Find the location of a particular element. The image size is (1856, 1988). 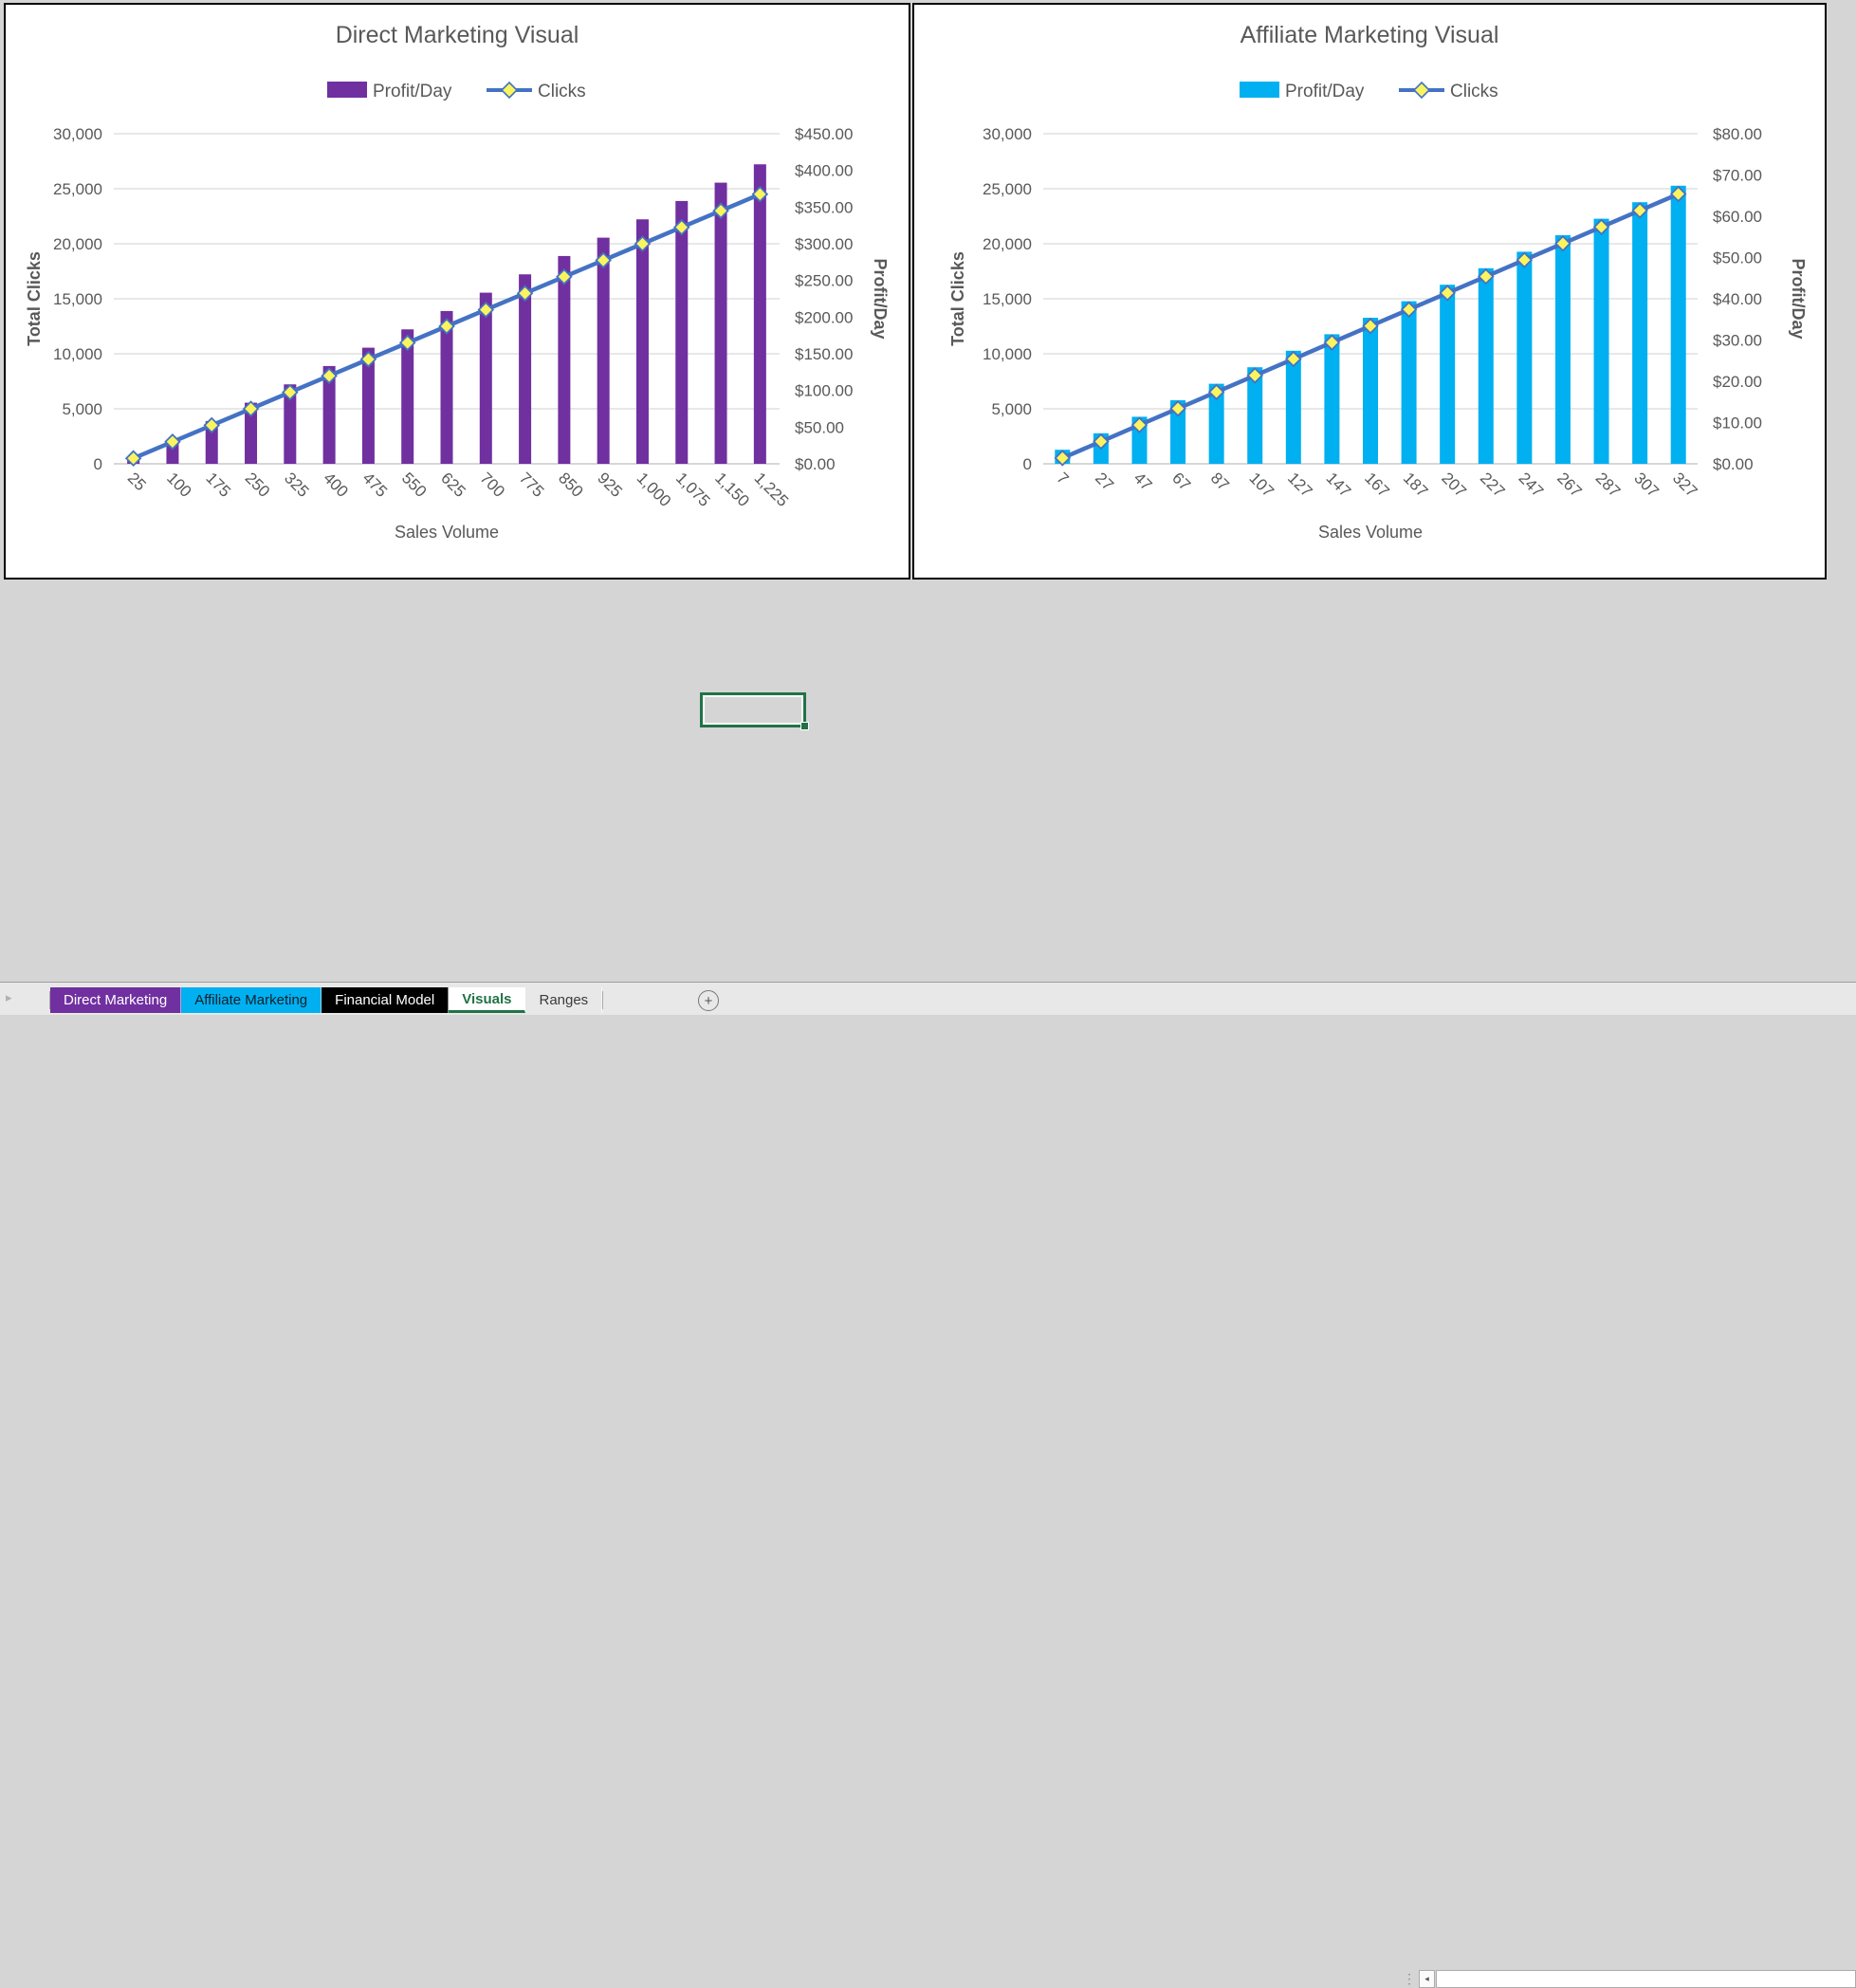

x-tick-label: 1,150 is located at coordinates (732, 490).